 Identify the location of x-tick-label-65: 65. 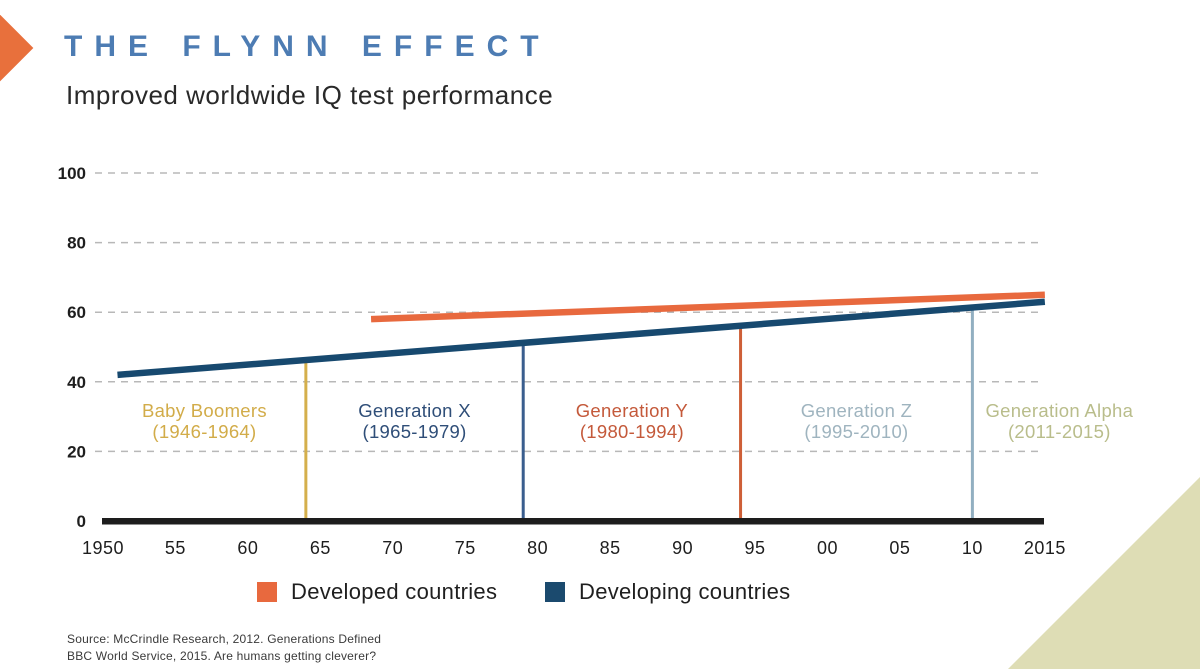
(320, 548).